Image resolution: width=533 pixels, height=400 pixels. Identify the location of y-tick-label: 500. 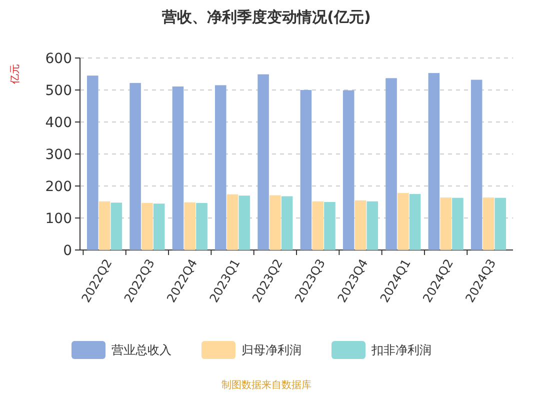
(58, 90).